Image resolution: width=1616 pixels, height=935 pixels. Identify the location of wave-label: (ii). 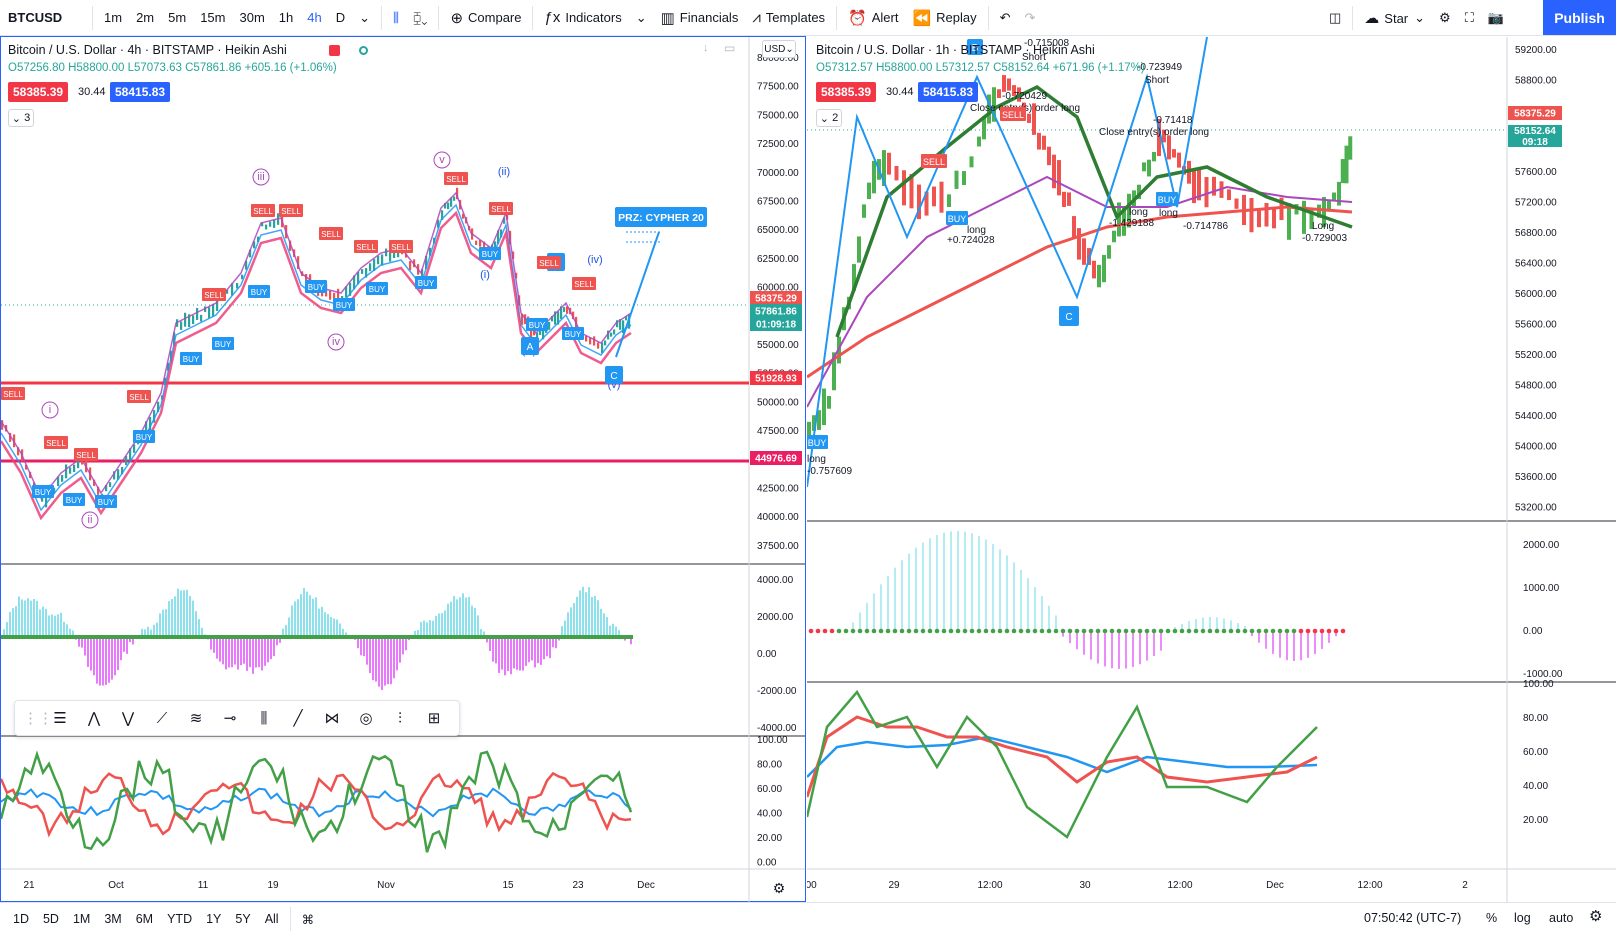
(504, 172).